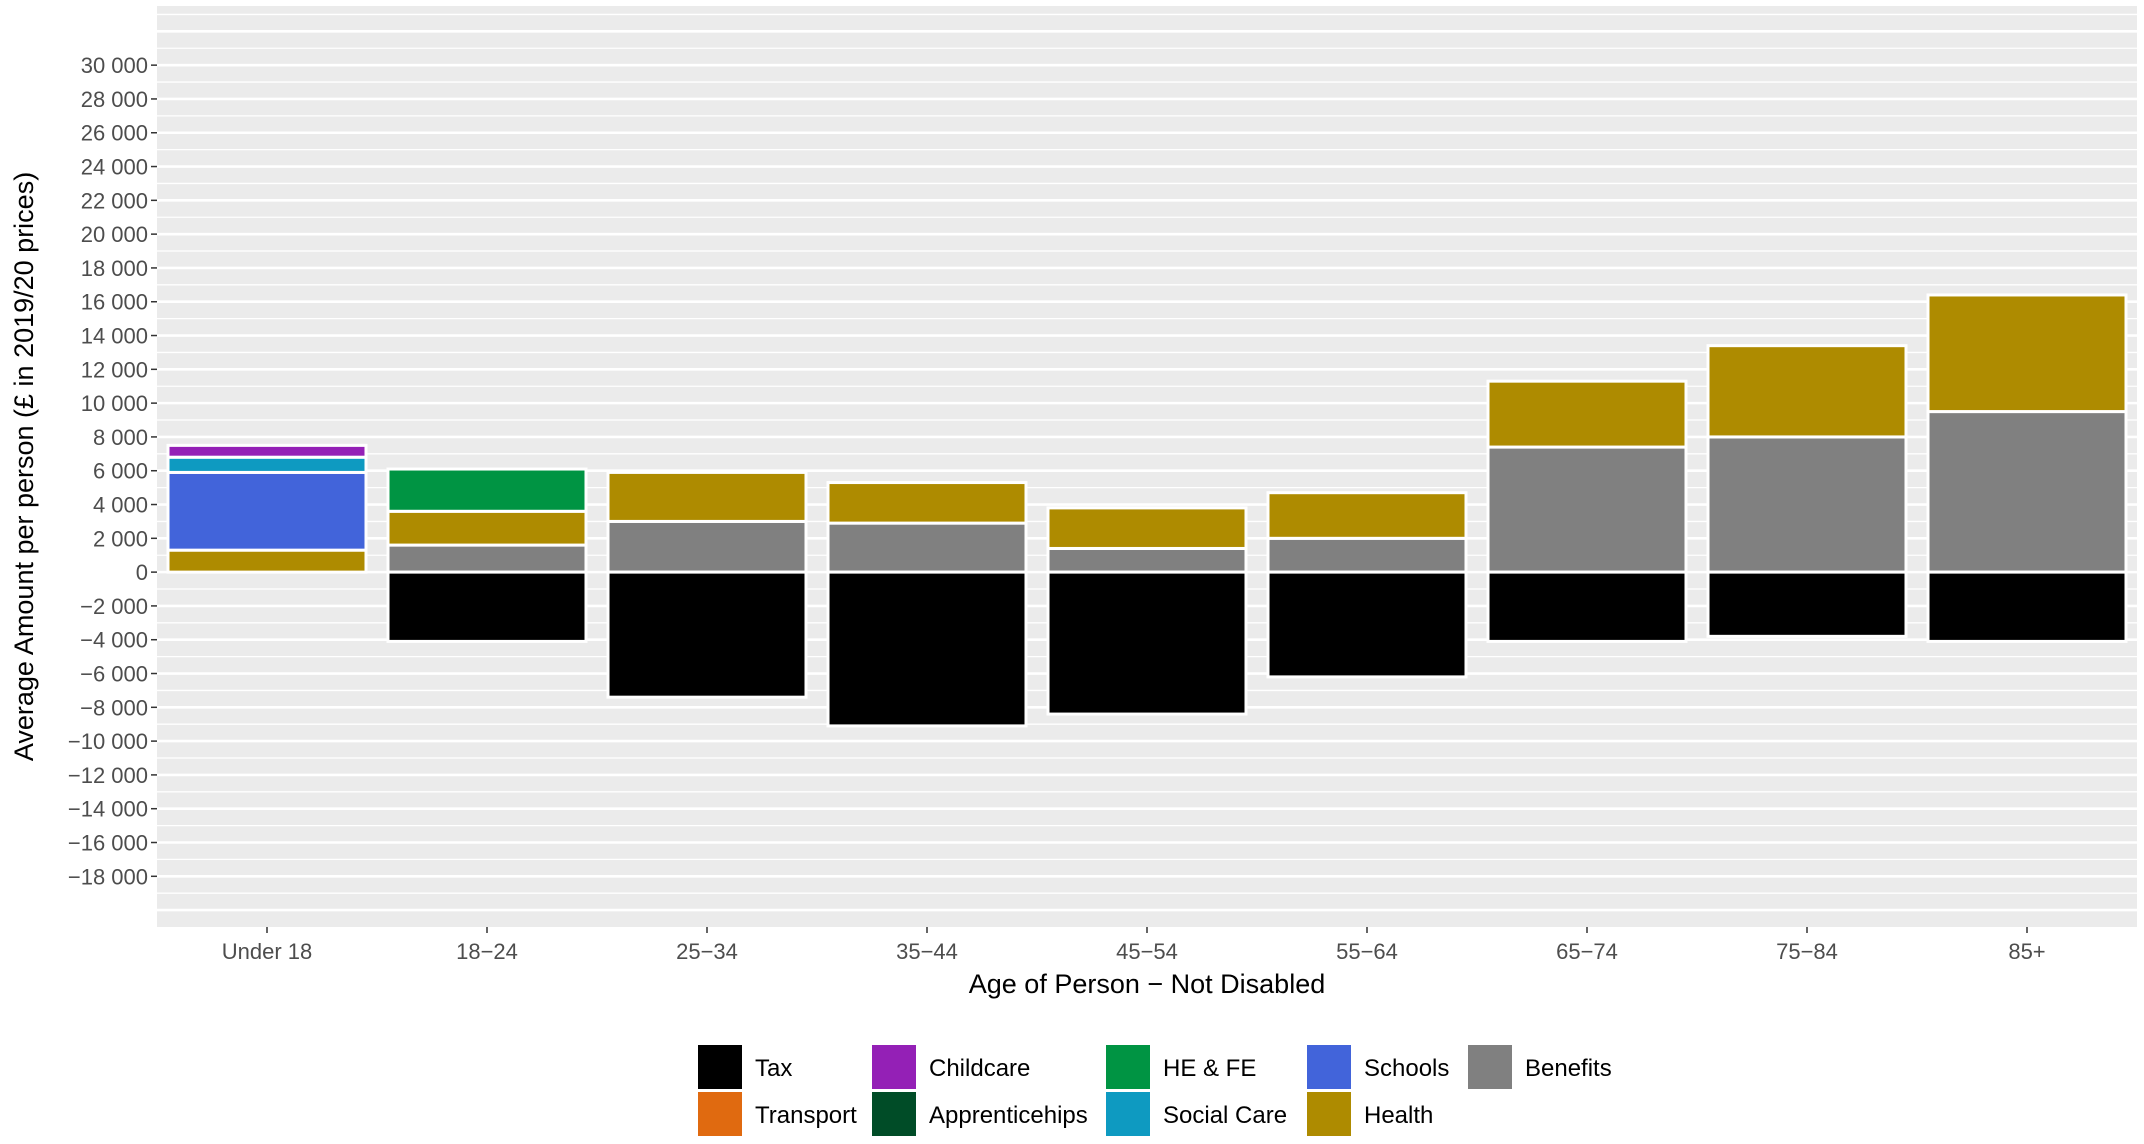  I want to click on y-tick-label: −14 000, so click(108, 809).